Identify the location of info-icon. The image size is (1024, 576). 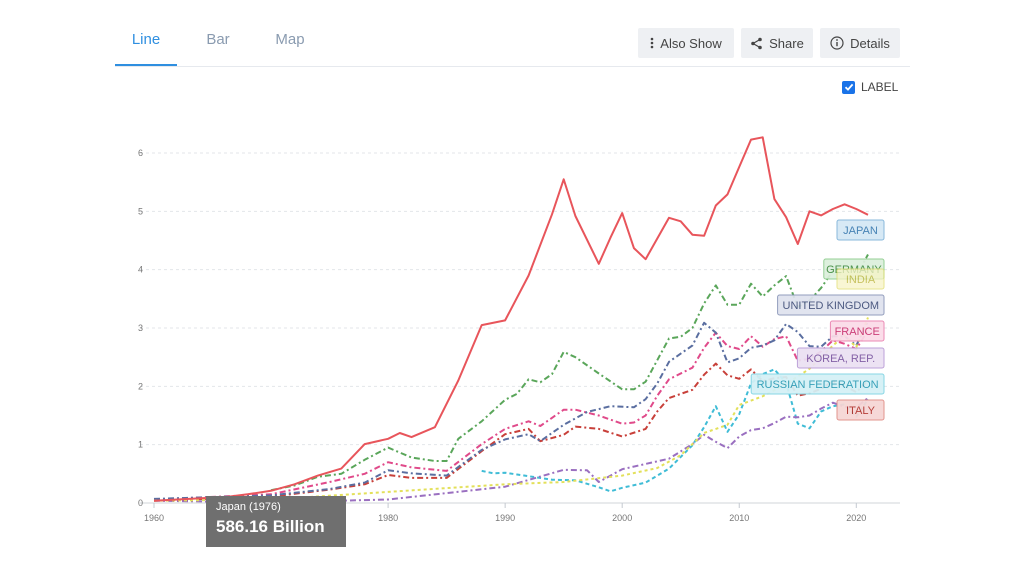
(837, 43).